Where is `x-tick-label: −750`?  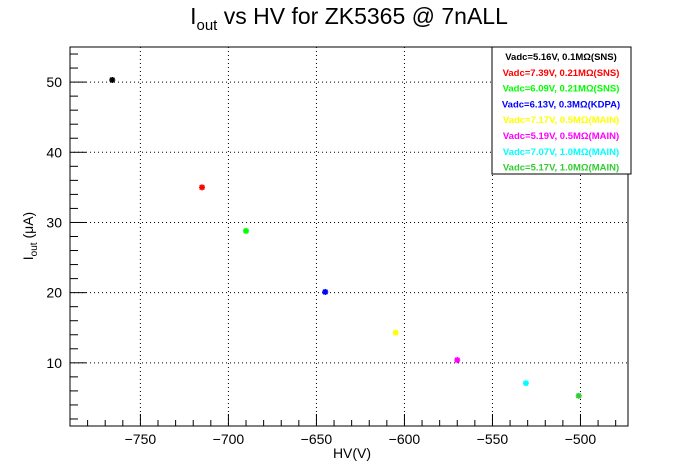
x-tick-label: −750 is located at coordinates (141, 439).